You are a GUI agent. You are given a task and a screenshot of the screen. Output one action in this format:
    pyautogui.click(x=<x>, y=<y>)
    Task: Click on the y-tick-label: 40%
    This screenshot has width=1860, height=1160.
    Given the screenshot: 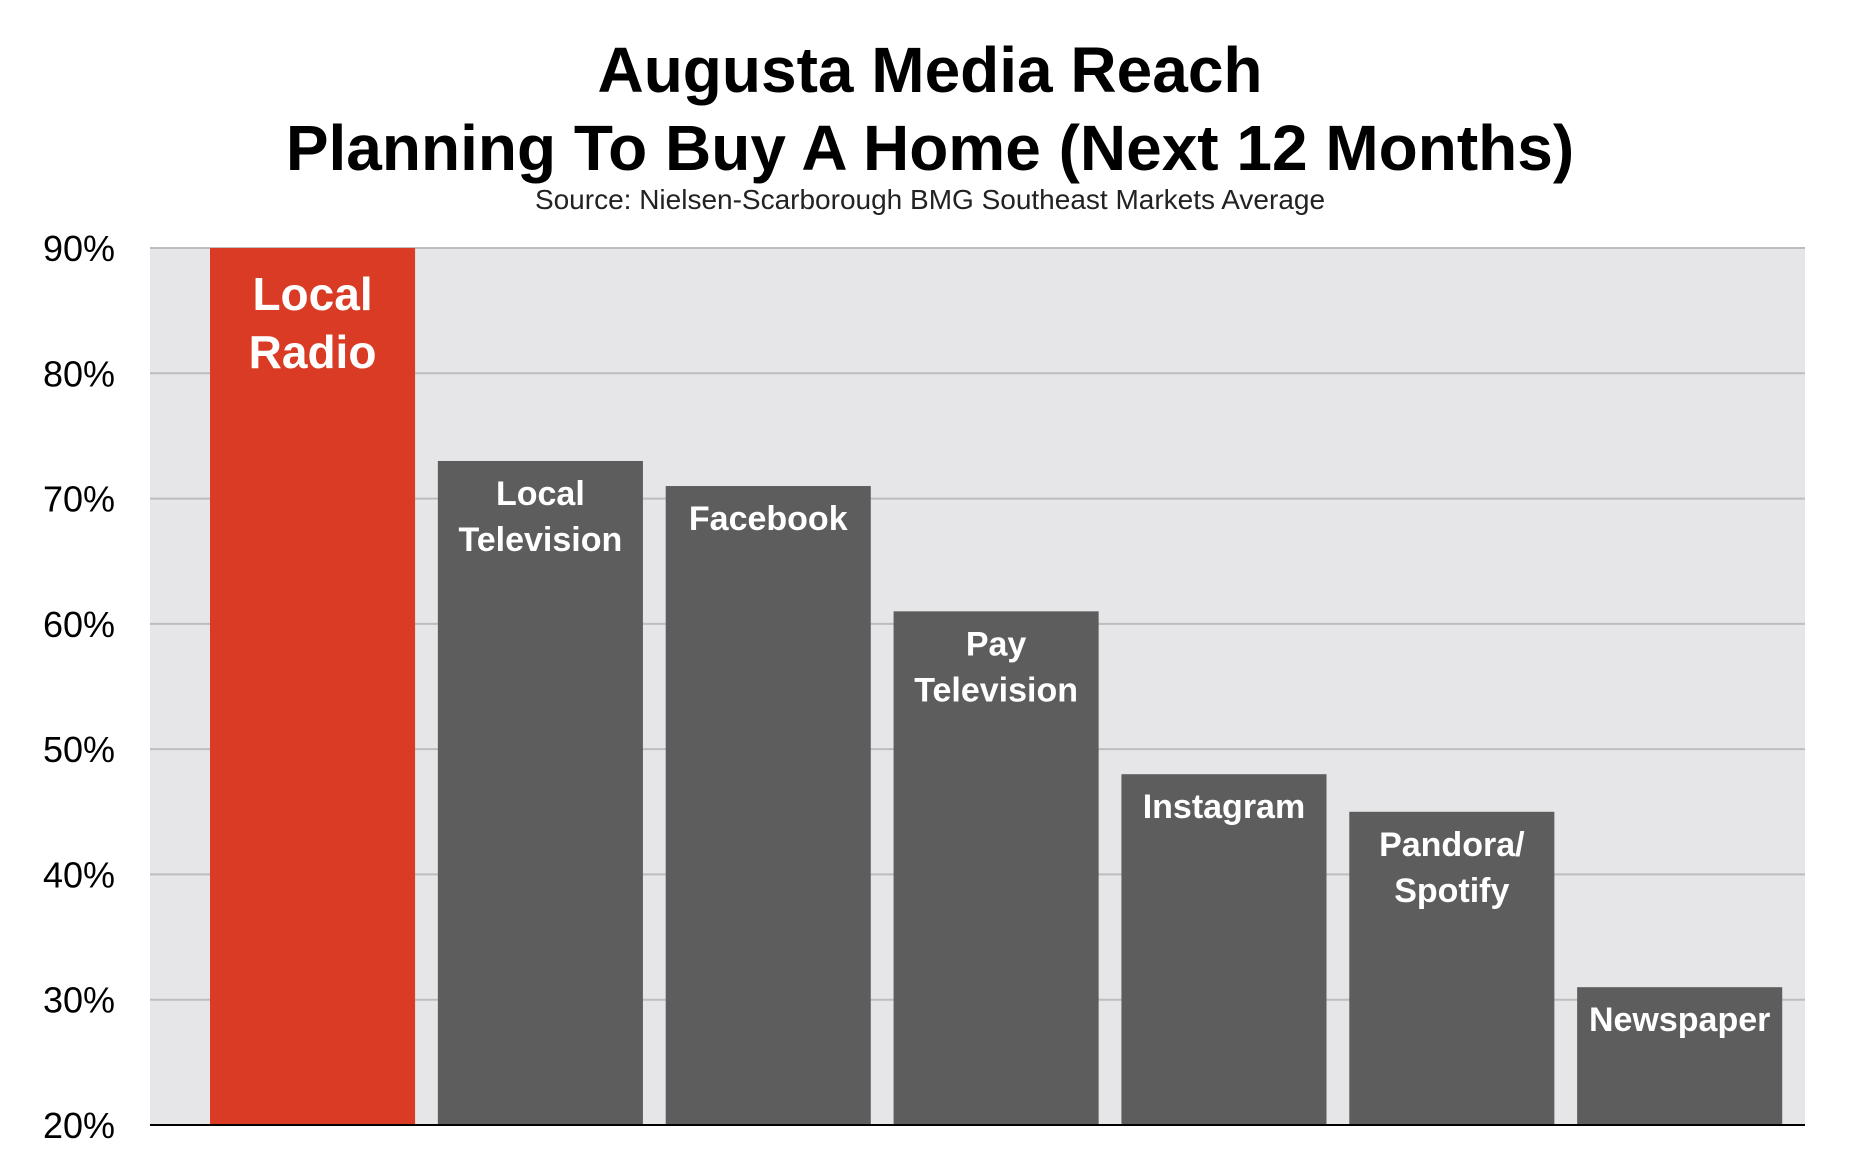 What is the action you would take?
    pyautogui.click(x=79, y=874)
    